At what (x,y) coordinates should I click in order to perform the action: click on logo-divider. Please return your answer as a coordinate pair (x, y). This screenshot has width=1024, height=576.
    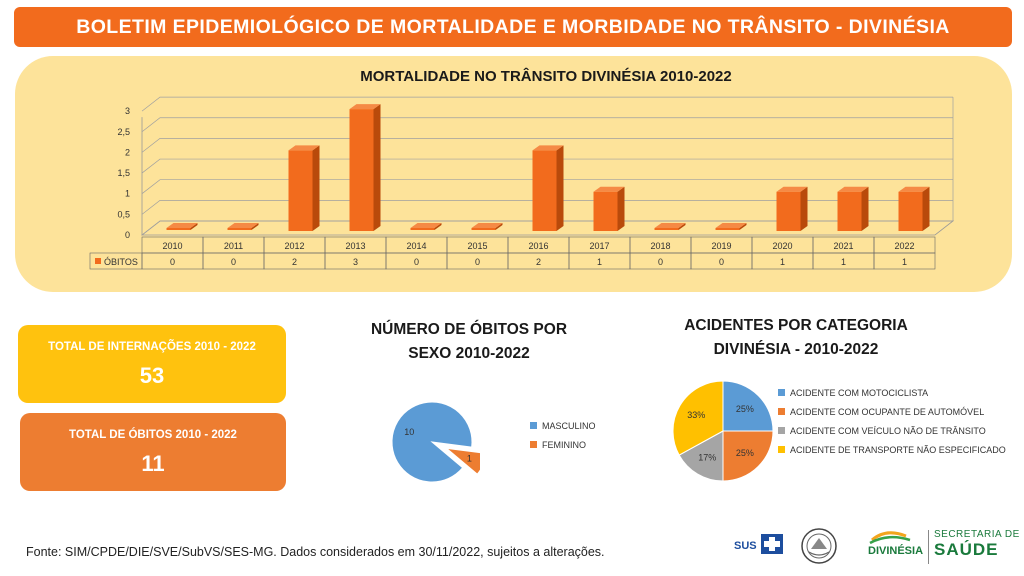
    Looking at the image, I should click on (928, 547).